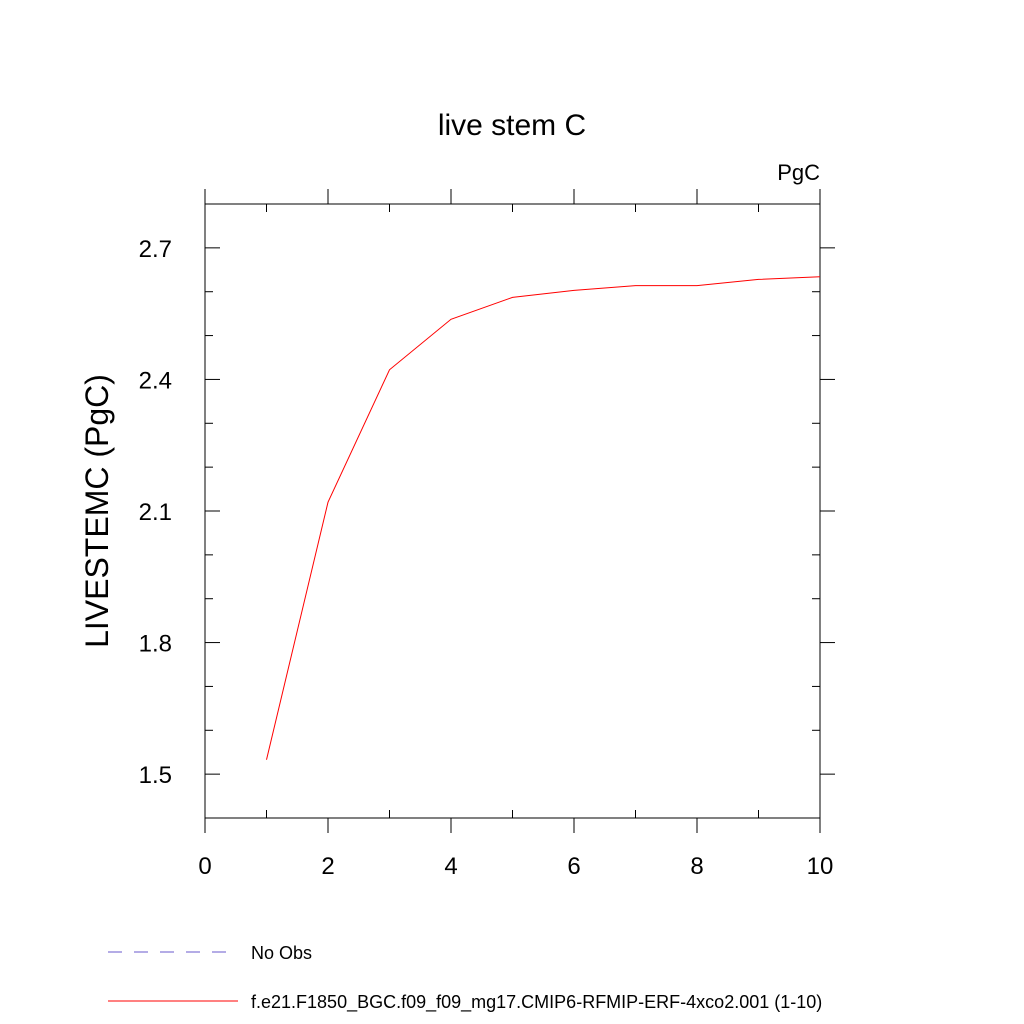 The width and height of the screenshot is (1024, 1024). I want to click on x-tick-label: 6, so click(573, 866).